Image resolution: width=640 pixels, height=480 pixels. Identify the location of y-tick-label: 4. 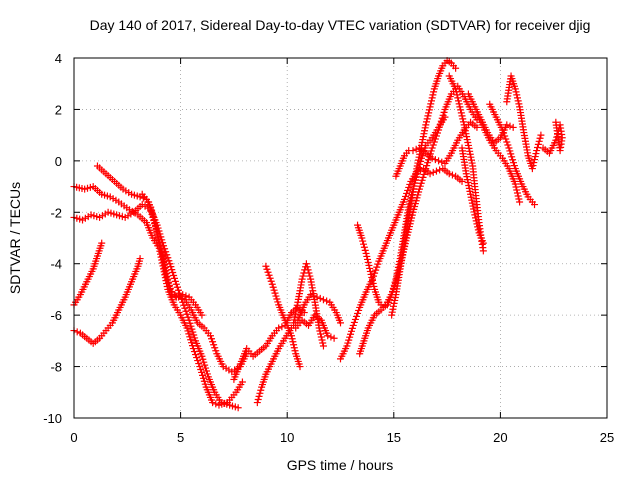
(58, 58).